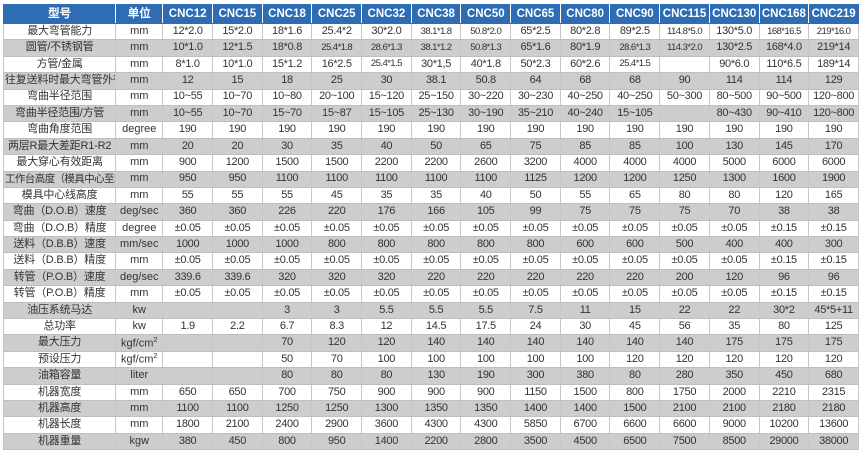 Image resolution: width=862 pixels, height=464 pixels. What do you see at coordinates (585, 81) in the screenshot?
I see `cell-cnc80: 68` at bounding box center [585, 81].